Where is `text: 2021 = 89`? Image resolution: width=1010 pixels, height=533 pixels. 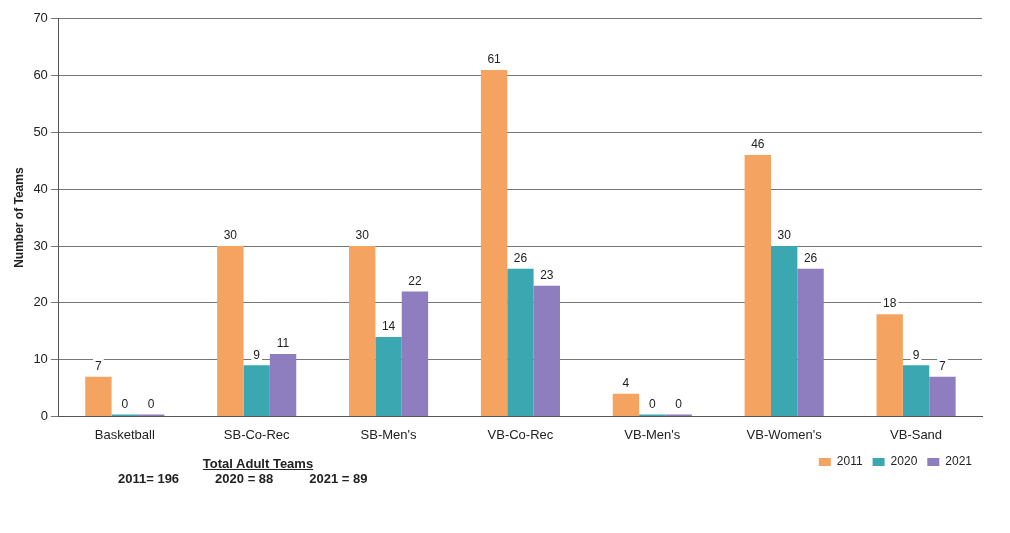
text: 2021 = 89 is located at coordinates (338, 478).